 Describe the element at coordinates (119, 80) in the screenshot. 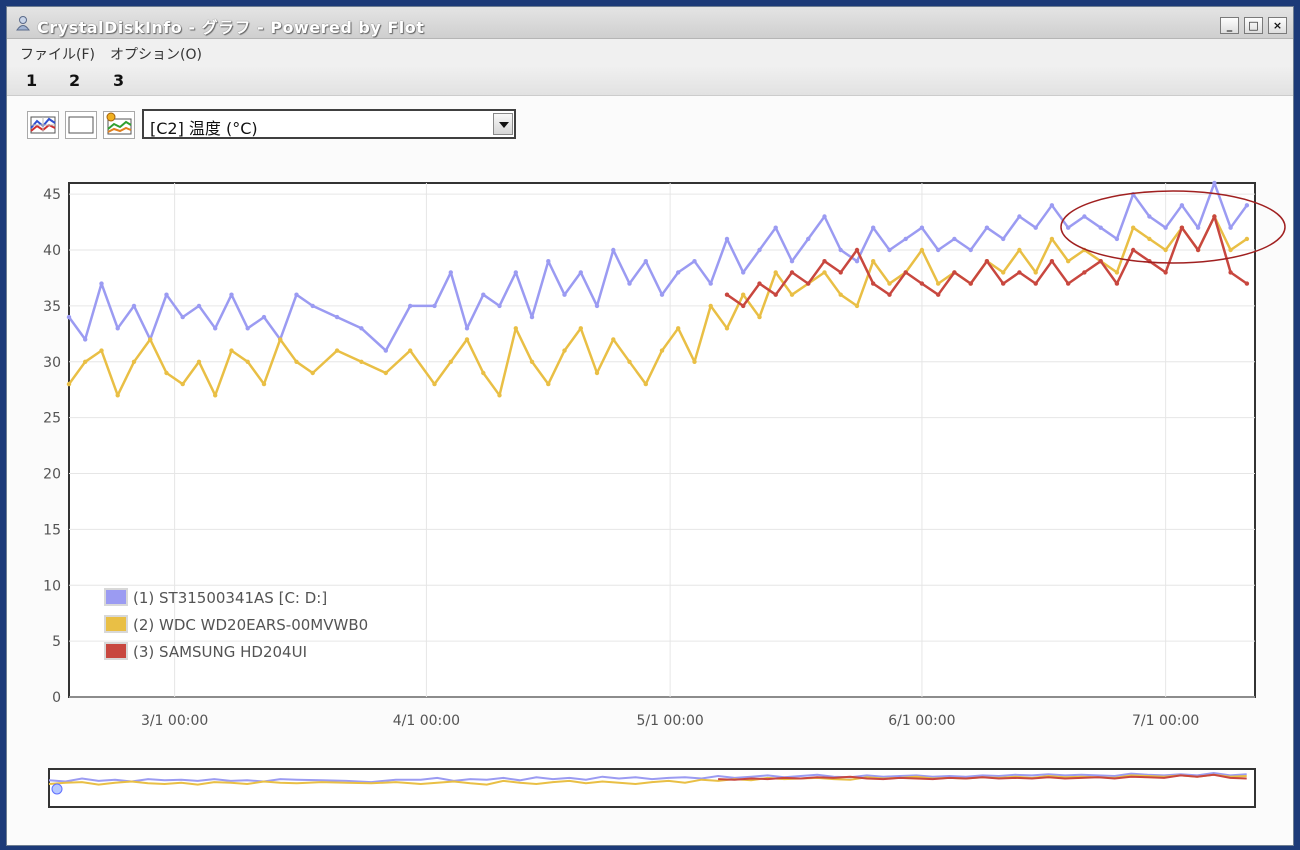

I see `tab-disk-3: 3` at that location.